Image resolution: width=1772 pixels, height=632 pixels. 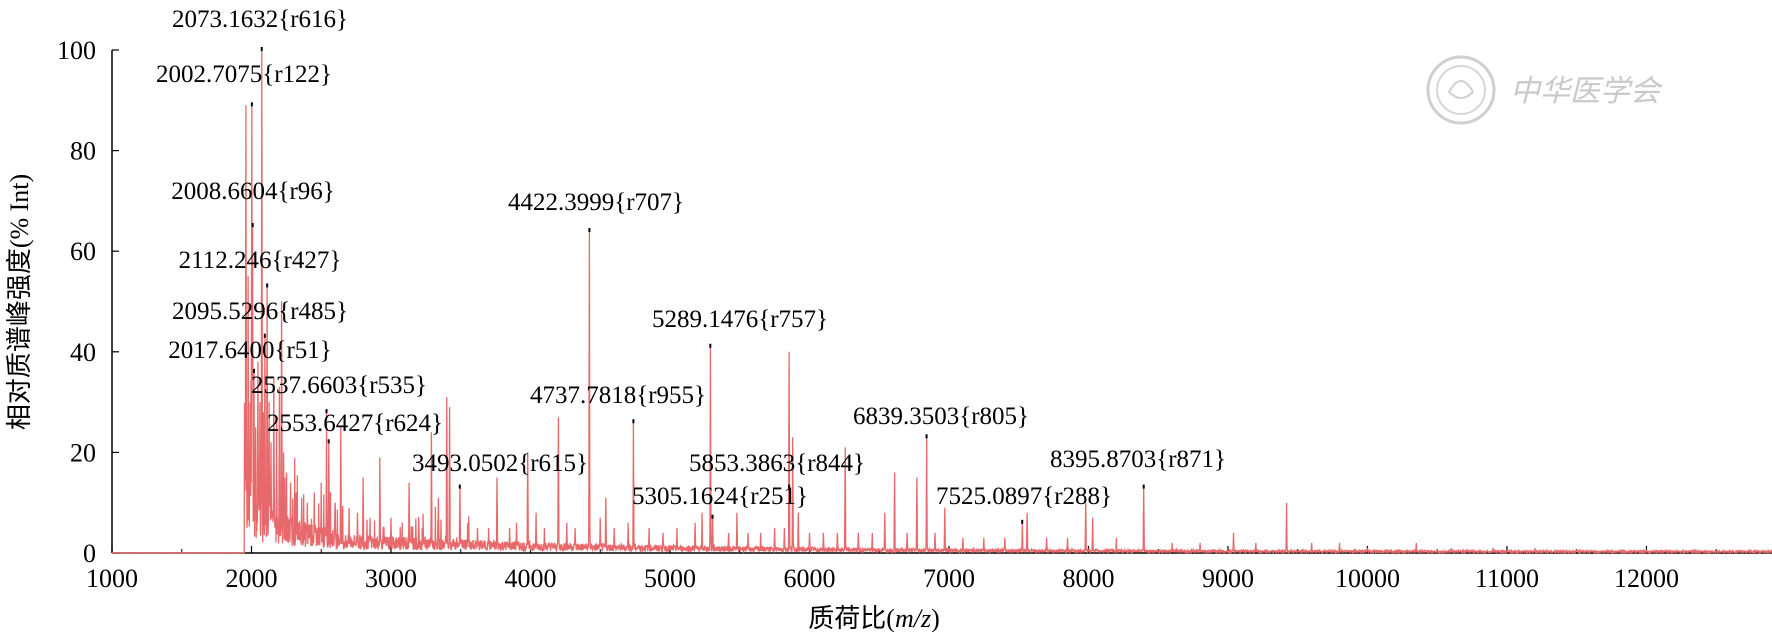 I want to click on y-tick-label: 20, so click(x=83, y=452).